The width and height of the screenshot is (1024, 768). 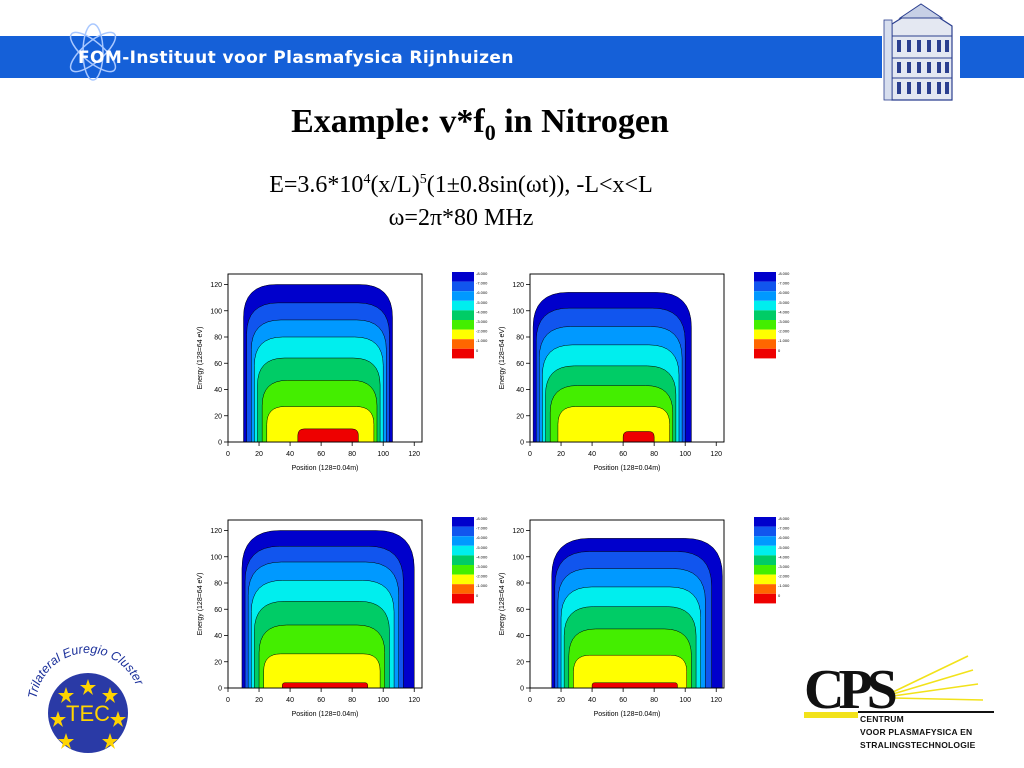 What do you see at coordinates (482, 537) in the screenshot?
I see `colorbar-label: -6.000` at bounding box center [482, 537].